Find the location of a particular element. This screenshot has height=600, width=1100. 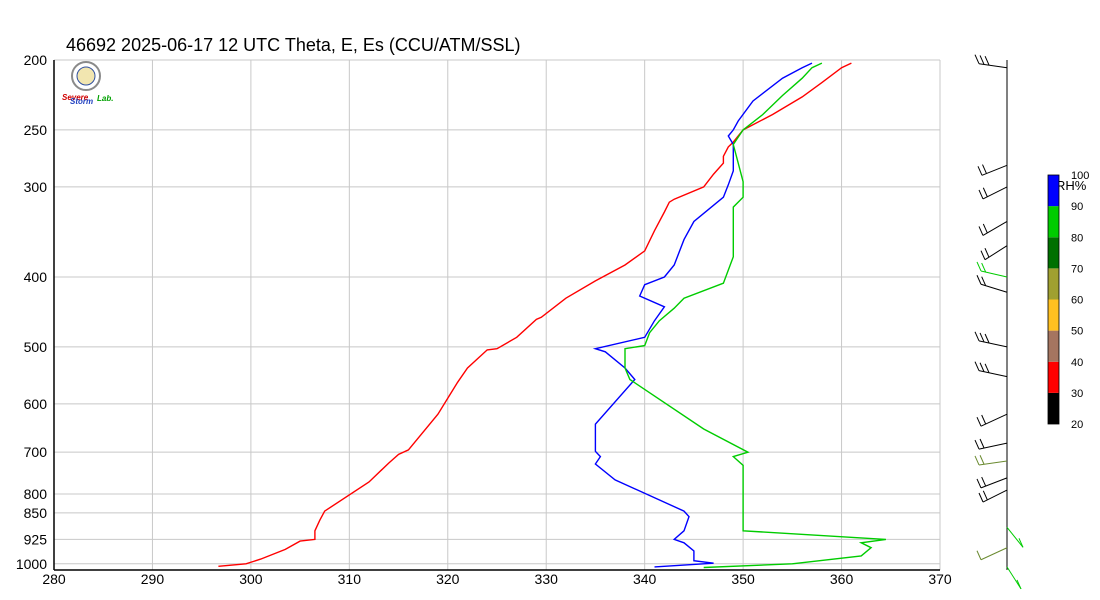

x-tick-label: 340 is located at coordinates (645, 579).